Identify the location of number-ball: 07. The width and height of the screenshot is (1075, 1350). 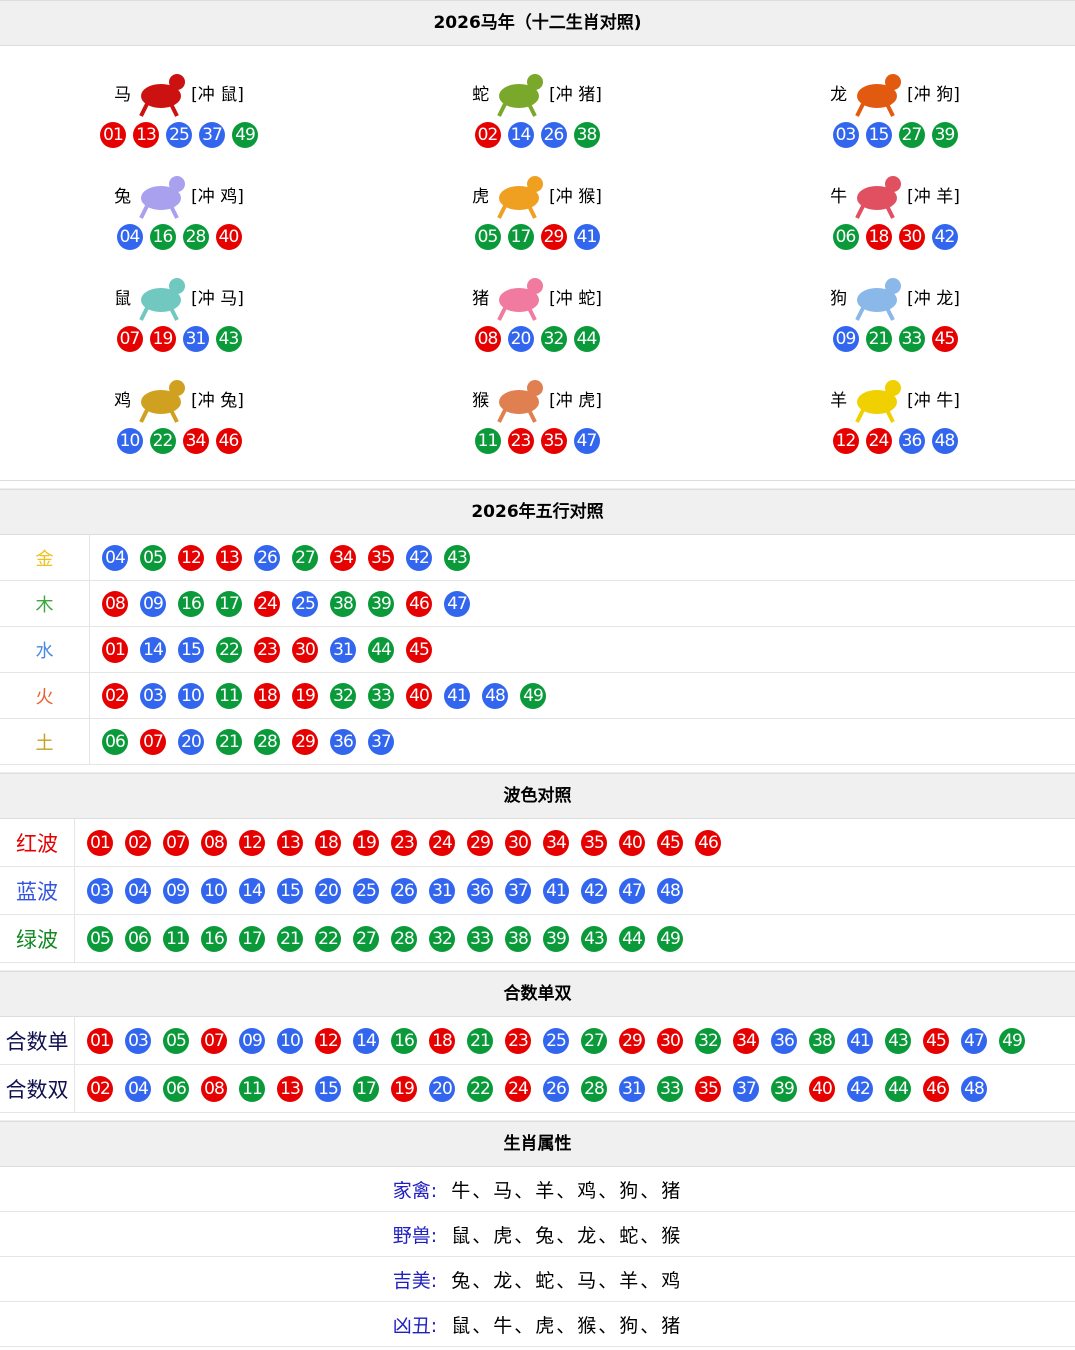
(214, 1040).